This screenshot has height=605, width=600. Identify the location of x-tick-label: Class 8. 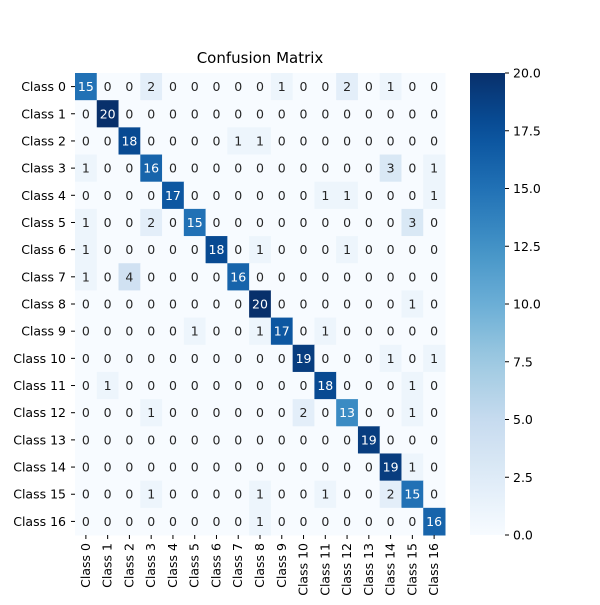
(259, 565).